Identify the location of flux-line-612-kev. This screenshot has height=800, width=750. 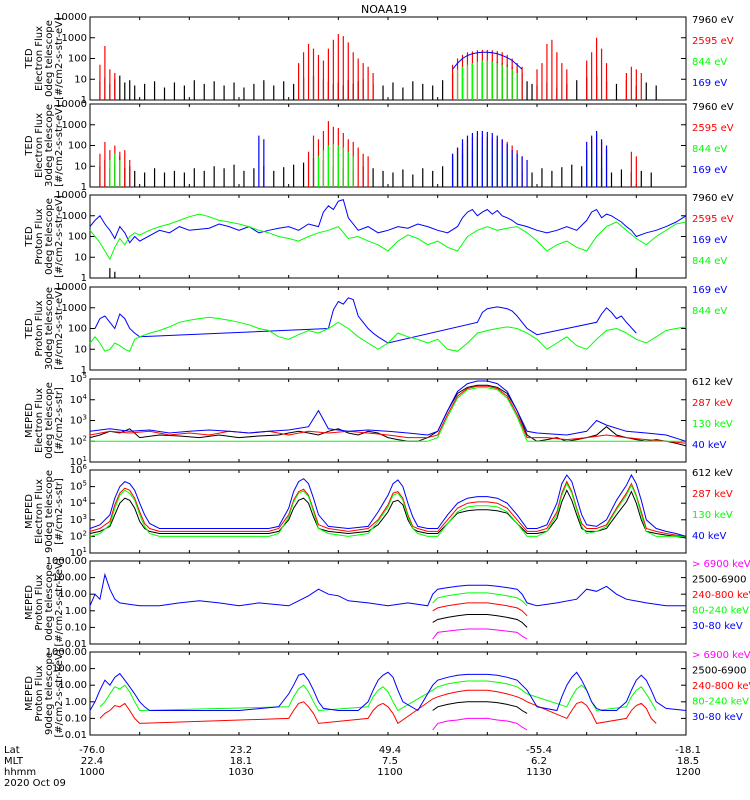
(388, 415).